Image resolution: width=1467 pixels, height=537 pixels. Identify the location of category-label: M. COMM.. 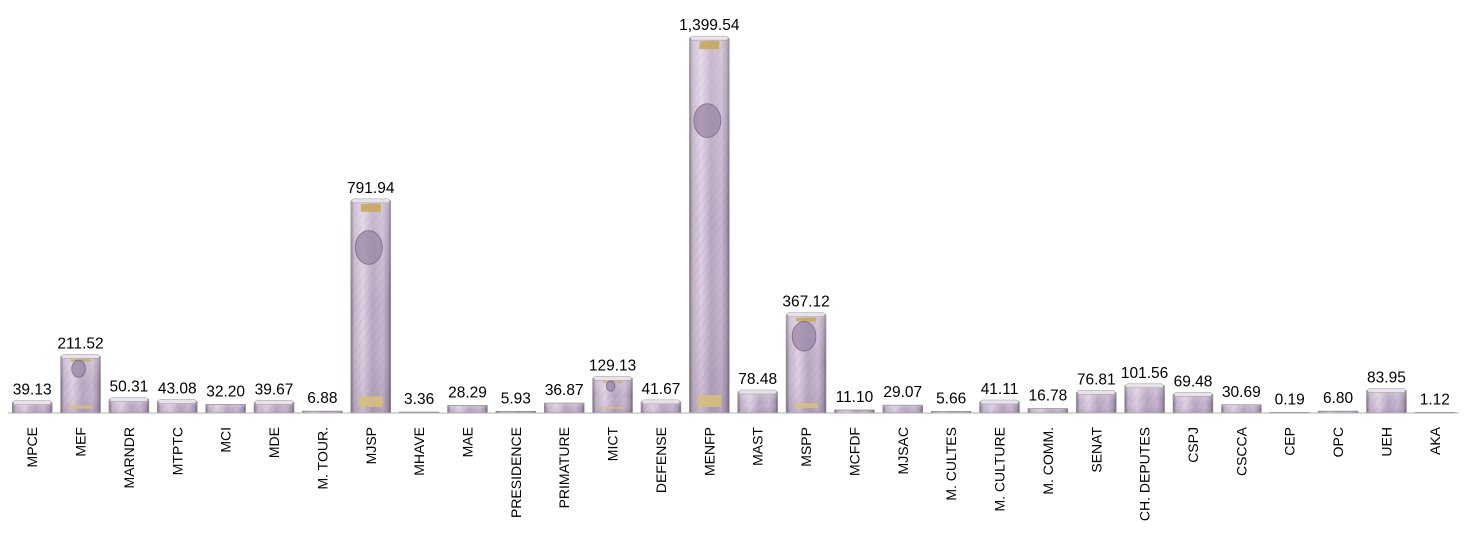
(1048, 461).